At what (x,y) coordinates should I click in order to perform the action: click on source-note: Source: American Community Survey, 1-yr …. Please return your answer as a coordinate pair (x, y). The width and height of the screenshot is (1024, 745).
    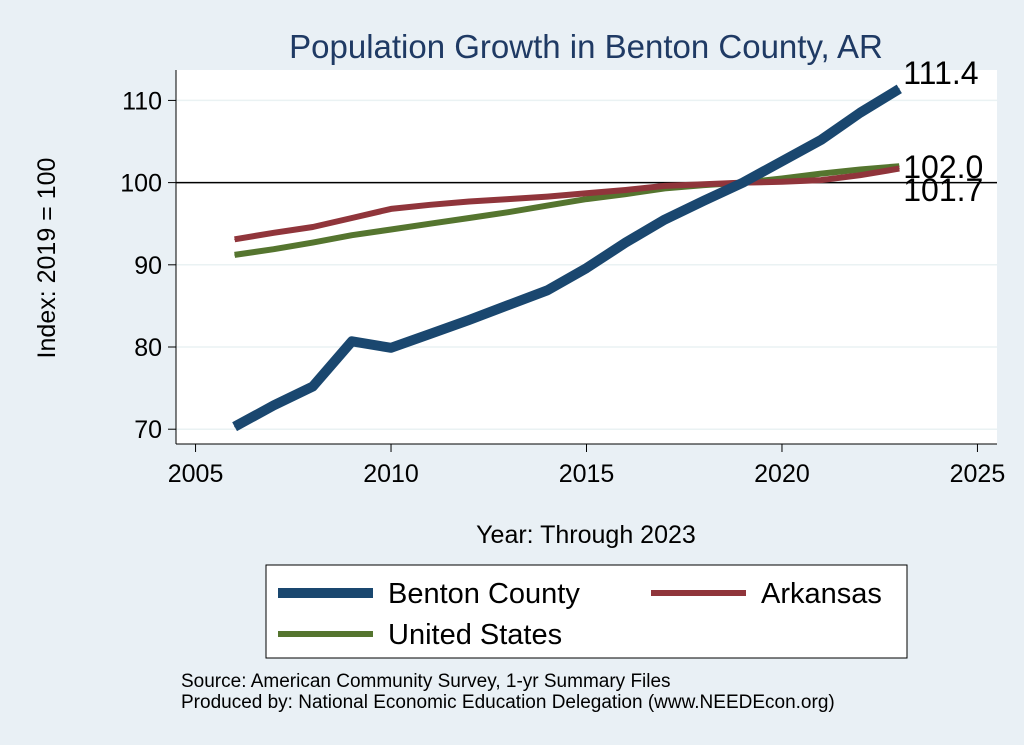
    Looking at the image, I should click on (426, 681).